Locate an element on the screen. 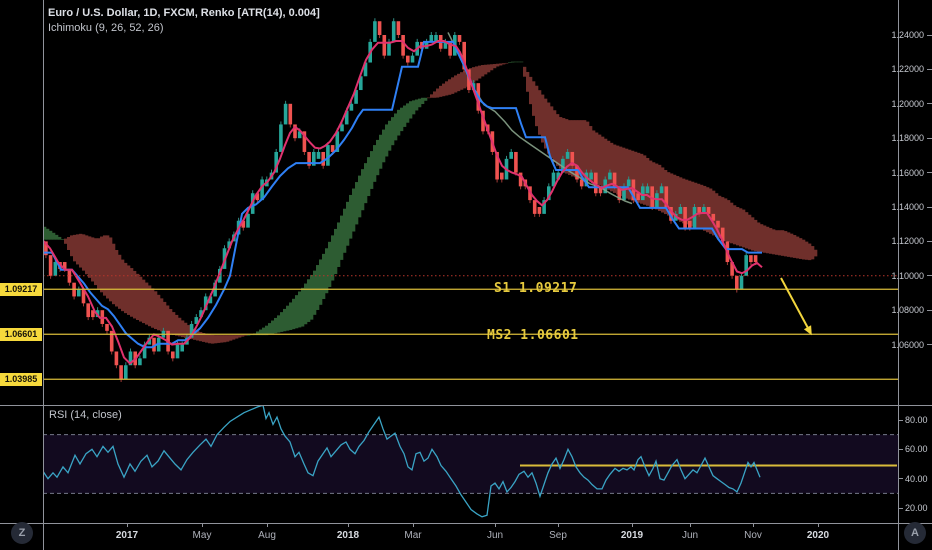 This screenshot has width=932, height=550. s1-level-annotation: S1 1.09217 is located at coordinates (536, 288).